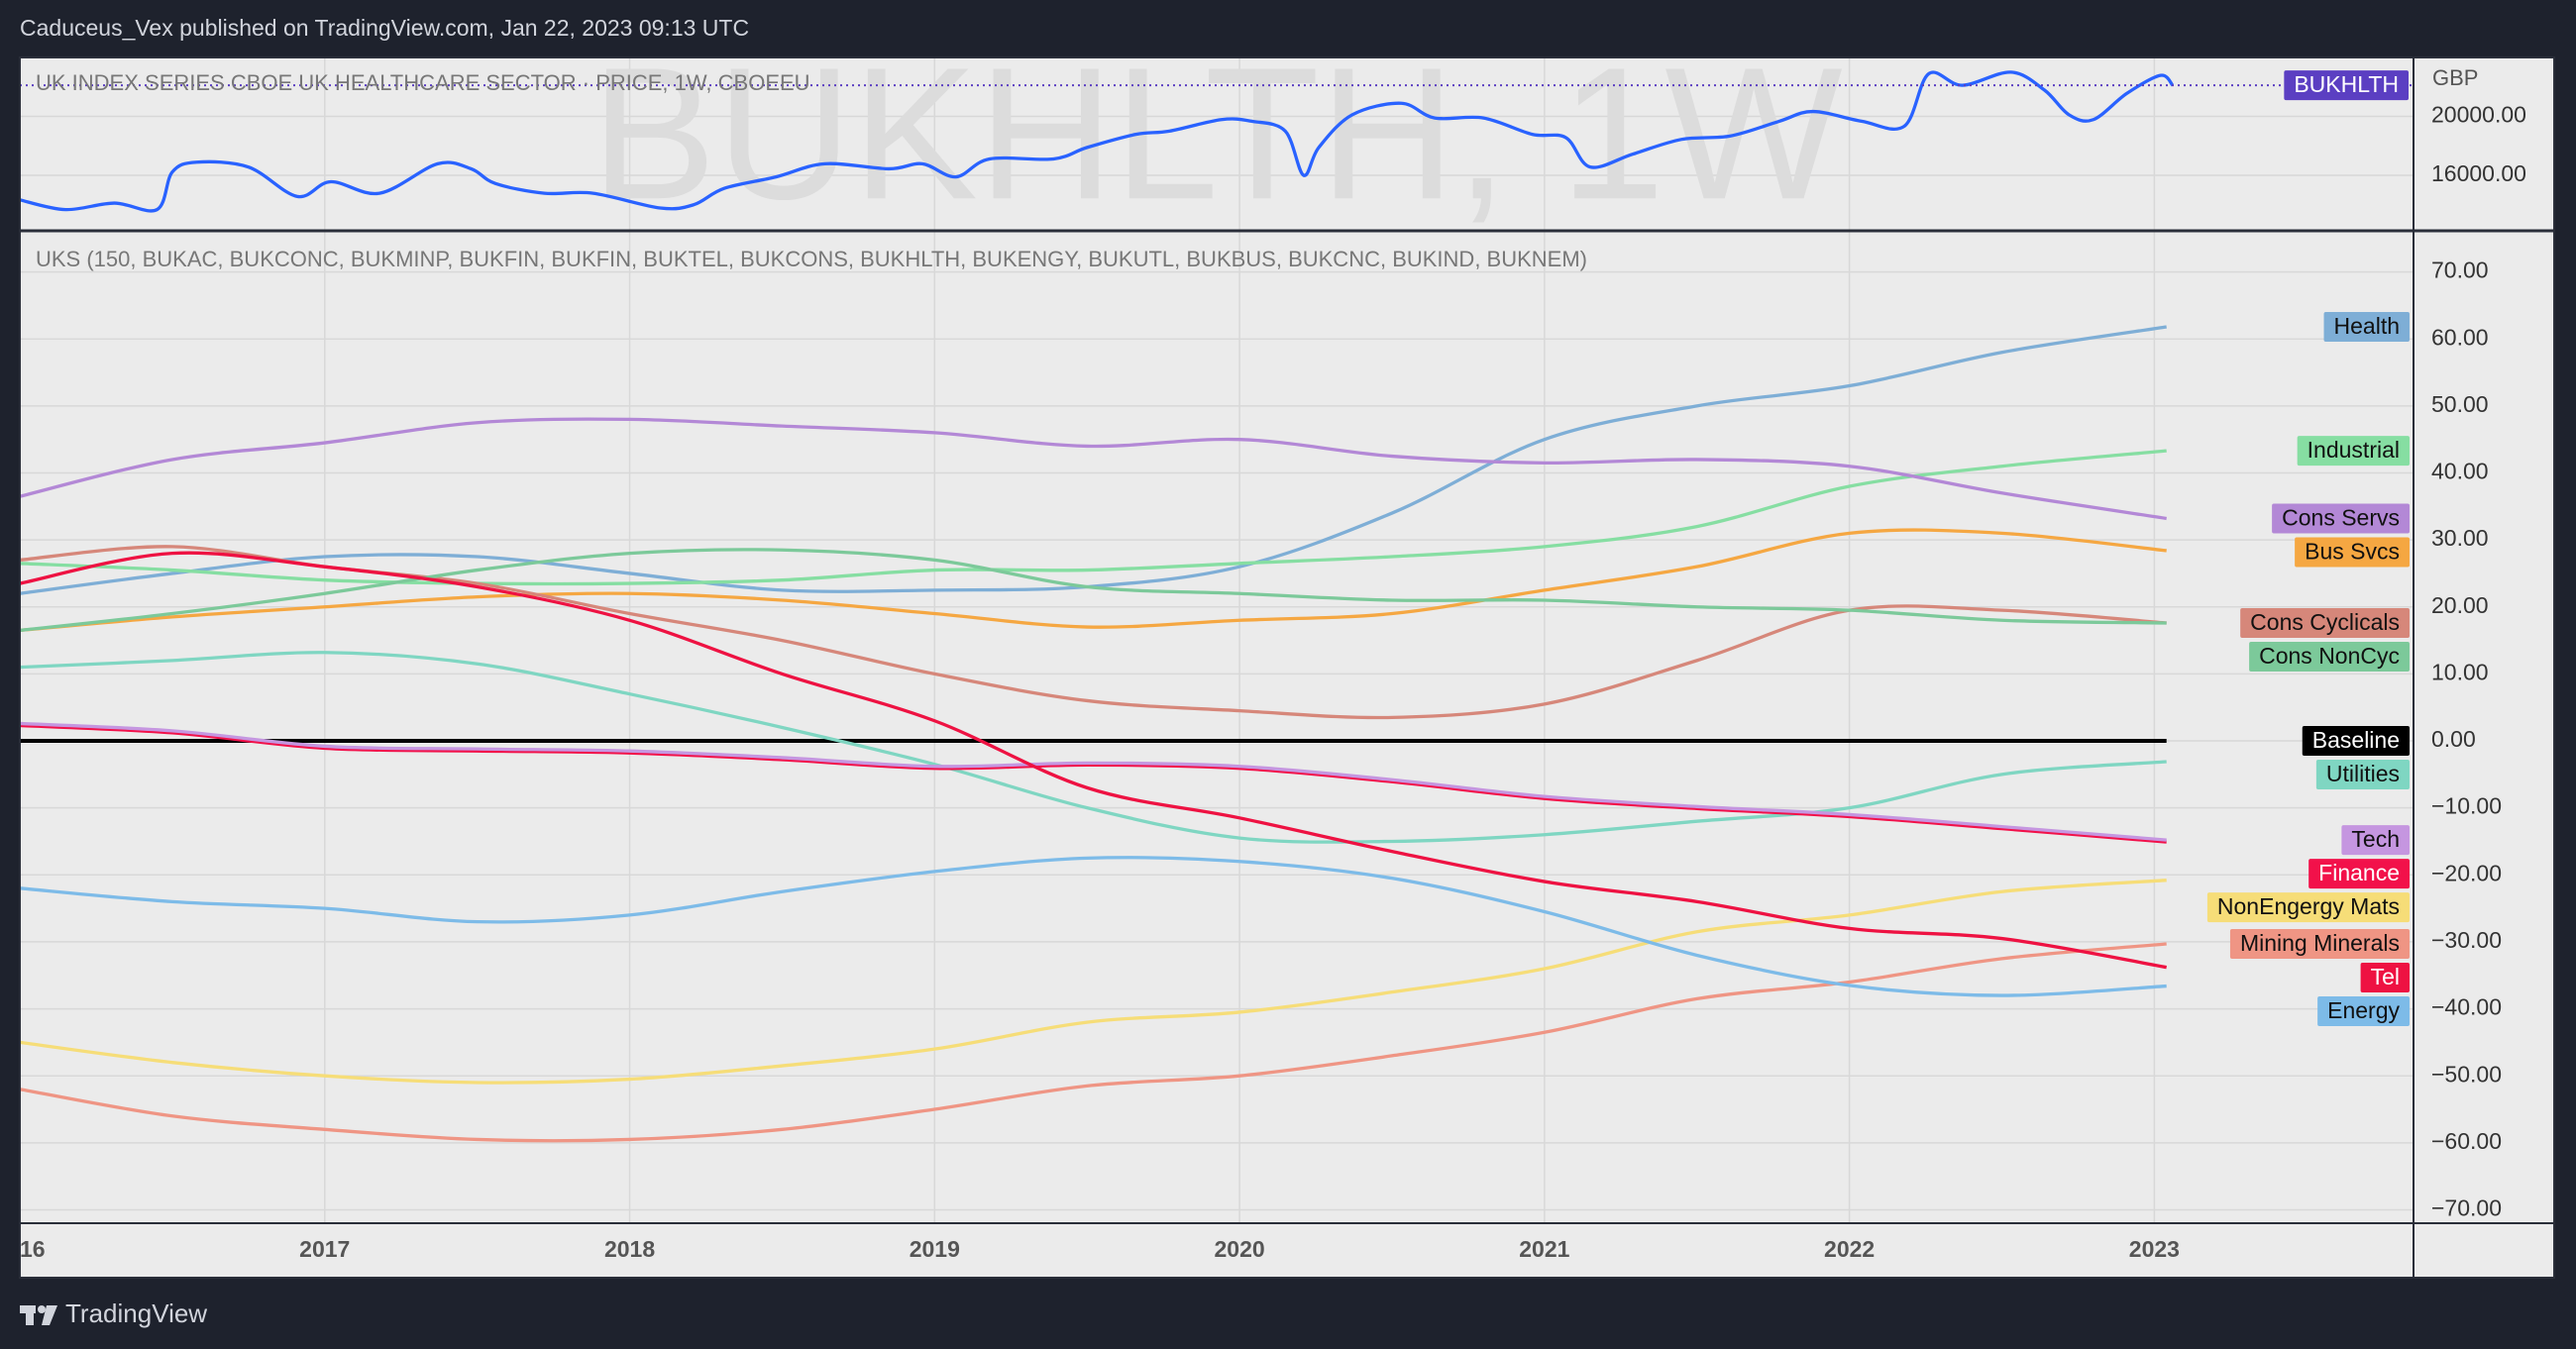 The width and height of the screenshot is (2576, 1349). I want to click on symbol-watermark: BUKHLTH, 1W, so click(1216, 134).